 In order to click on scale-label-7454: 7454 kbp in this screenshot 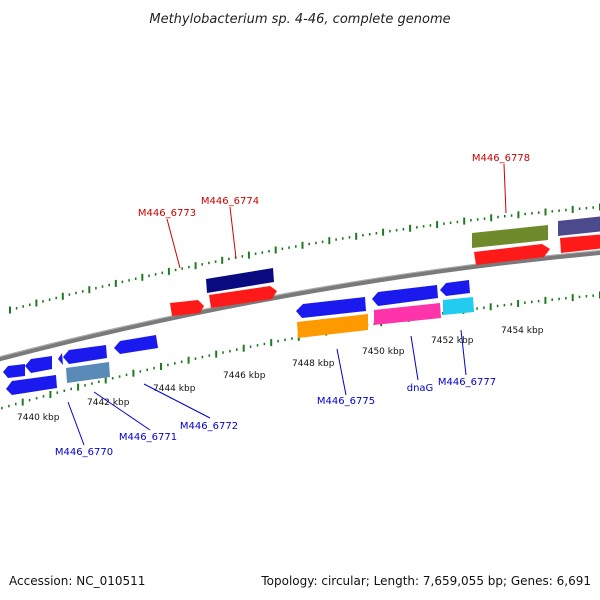, I will do `click(522, 331)`.